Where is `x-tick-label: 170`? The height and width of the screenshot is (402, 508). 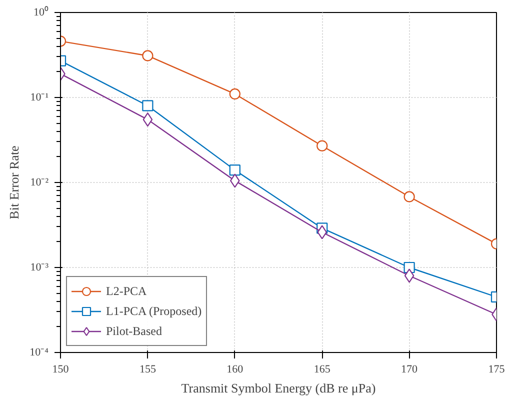
x-tick-label: 170 is located at coordinates (409, 370).